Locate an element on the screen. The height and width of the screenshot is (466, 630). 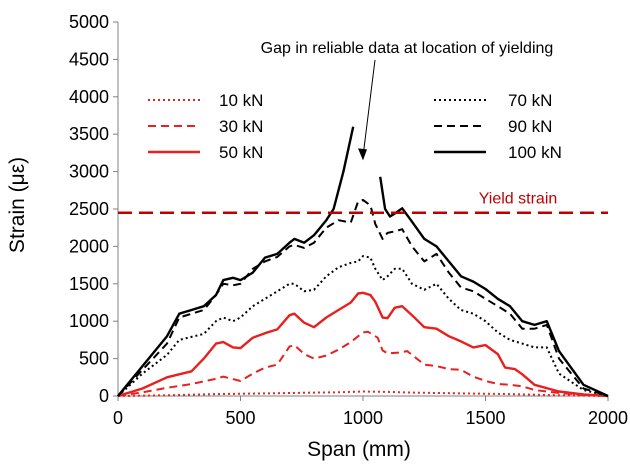
y-axis-label: Strain (με) is located at coordinates (17, 205).